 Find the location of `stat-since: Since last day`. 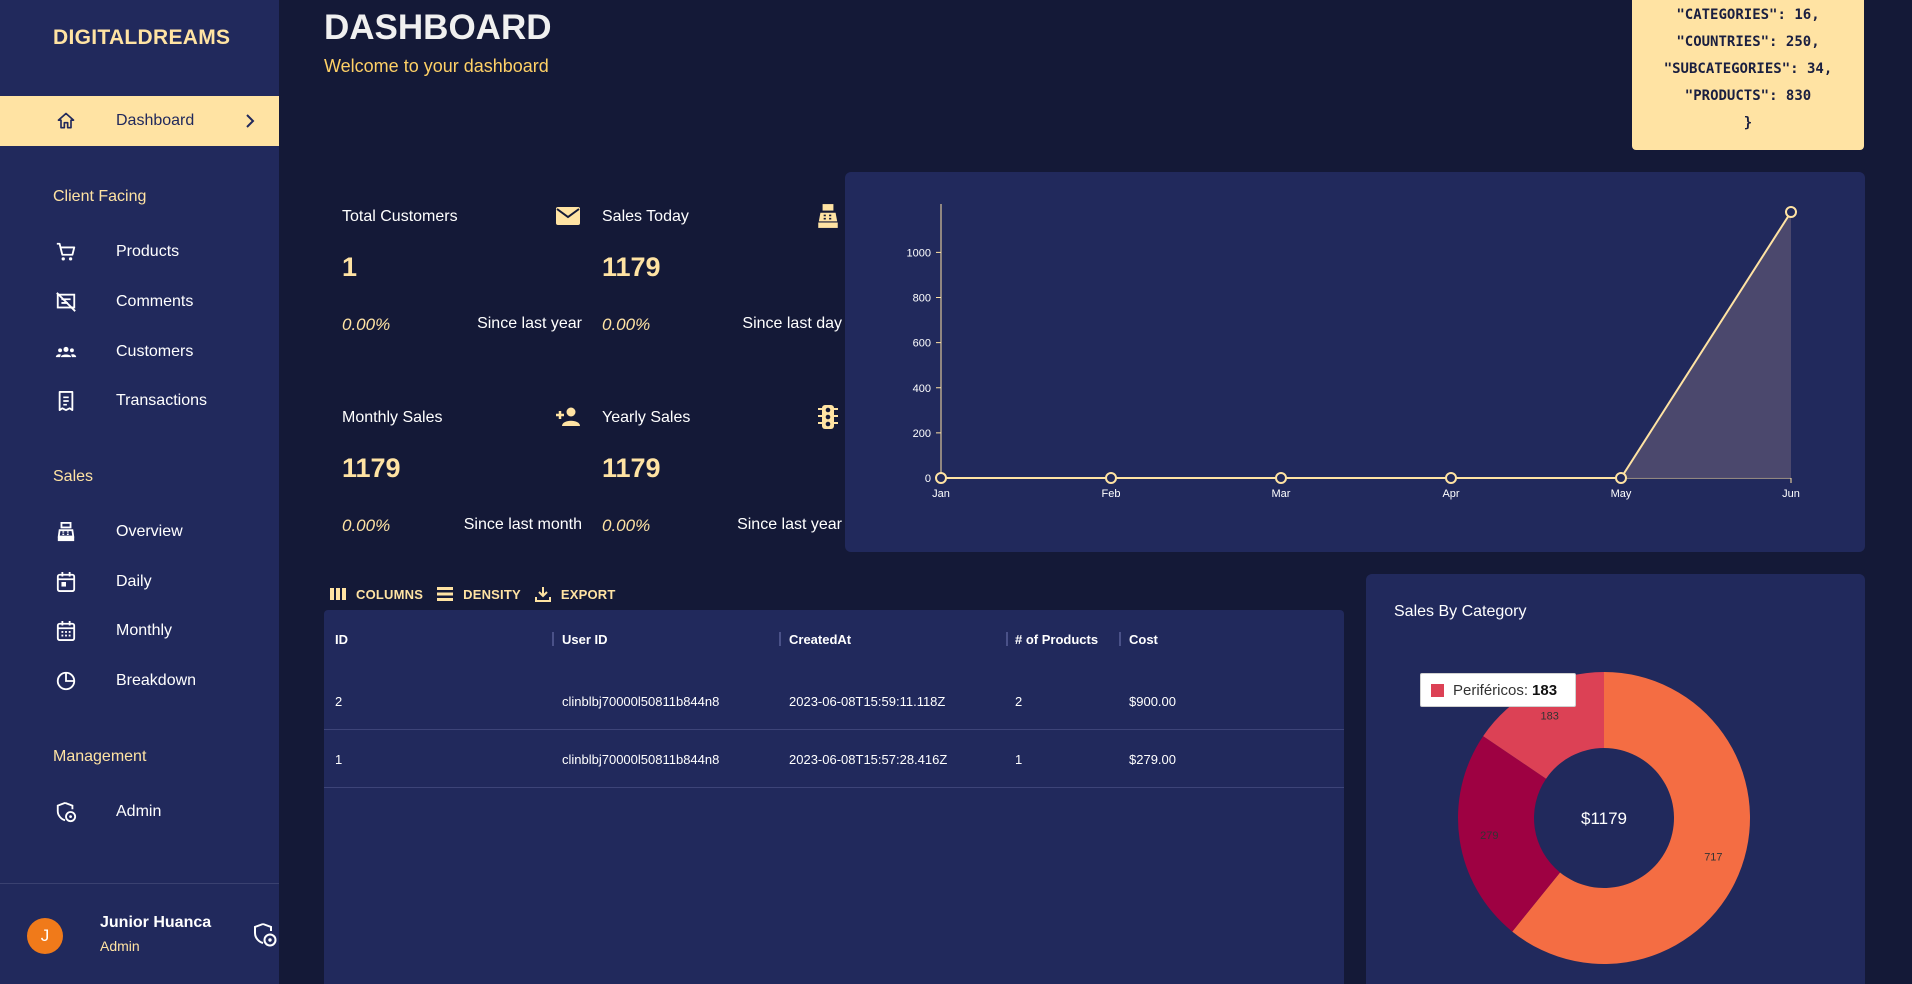

stat-since: Since last day is located at coordinates (792, 323).